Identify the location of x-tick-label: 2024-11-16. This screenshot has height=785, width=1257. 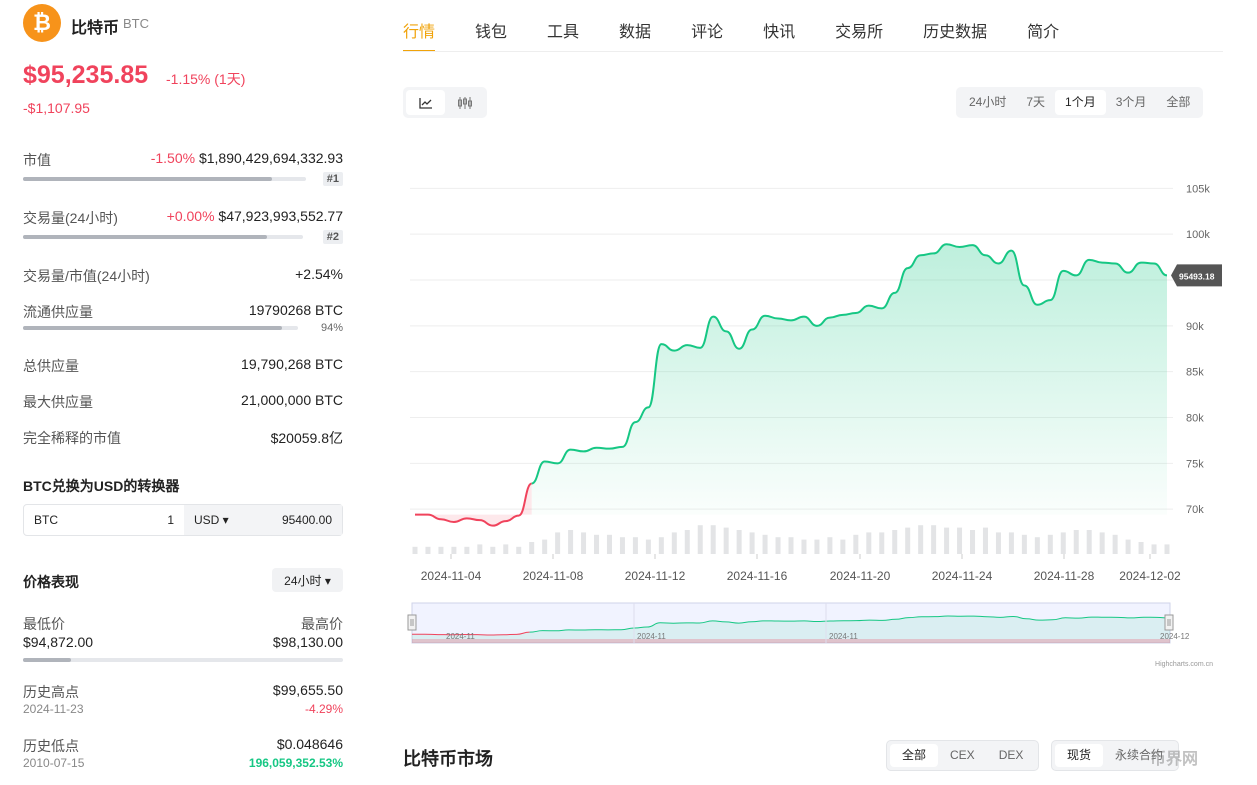
(757, 576).